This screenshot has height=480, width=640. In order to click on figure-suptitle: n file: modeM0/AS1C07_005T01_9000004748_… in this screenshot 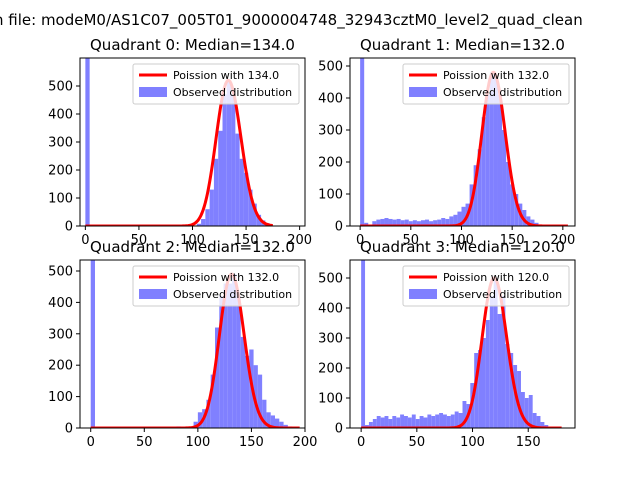, I will do `click(291, 20)`.